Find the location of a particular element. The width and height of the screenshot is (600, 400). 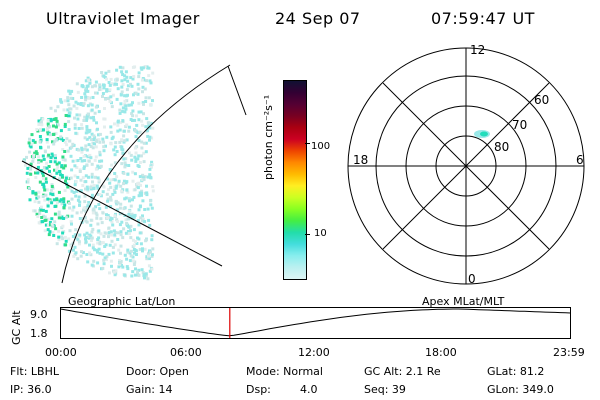

time-label: 07:59:47 UT is located at coordinates (483, 18).